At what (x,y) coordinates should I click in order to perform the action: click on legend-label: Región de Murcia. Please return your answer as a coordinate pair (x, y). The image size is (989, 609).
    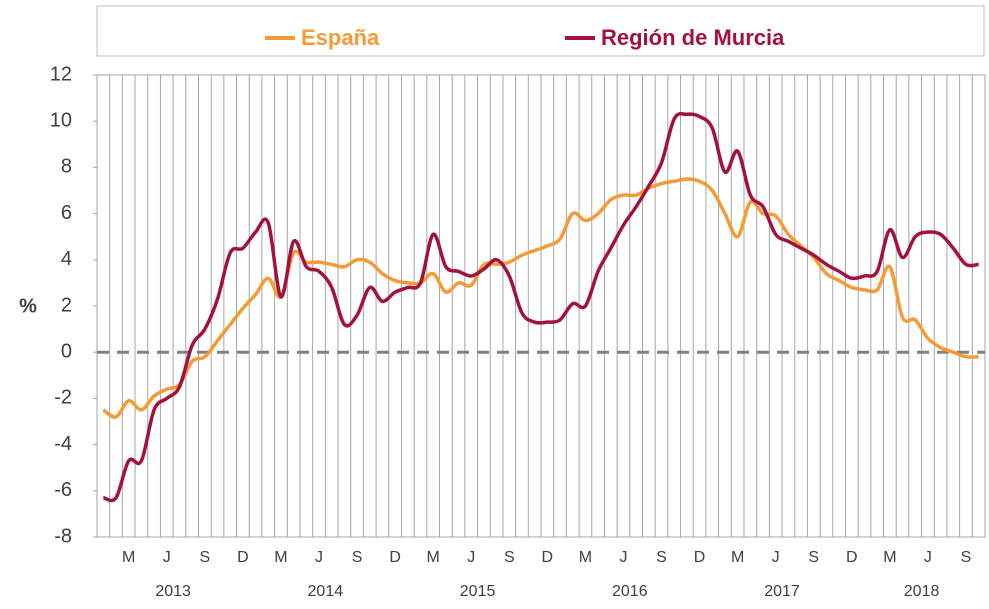
    Looking at the image, I should click on (693, 37).